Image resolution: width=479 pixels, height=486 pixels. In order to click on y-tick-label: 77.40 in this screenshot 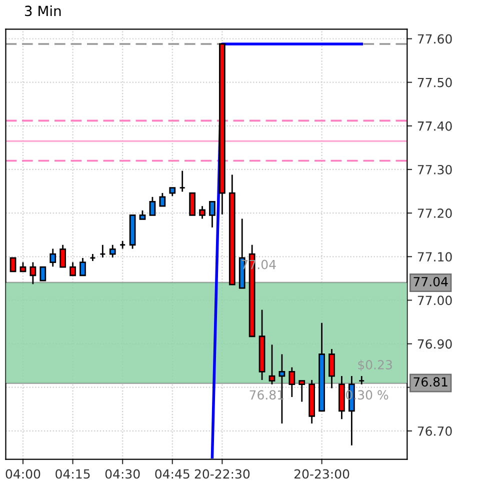, I will do `click(435, 126)`.